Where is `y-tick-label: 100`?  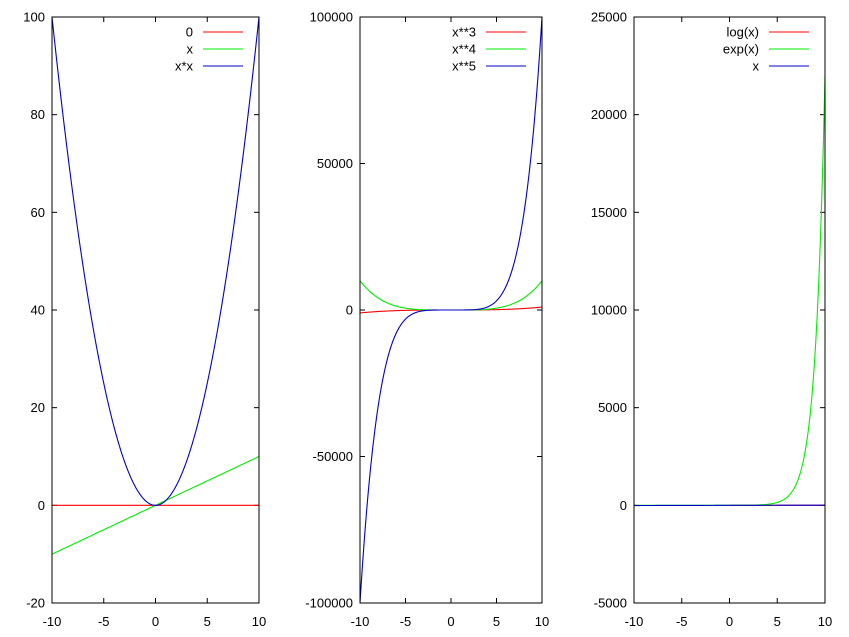 y-tick-label: 100 is located at coordinates (34, 17).